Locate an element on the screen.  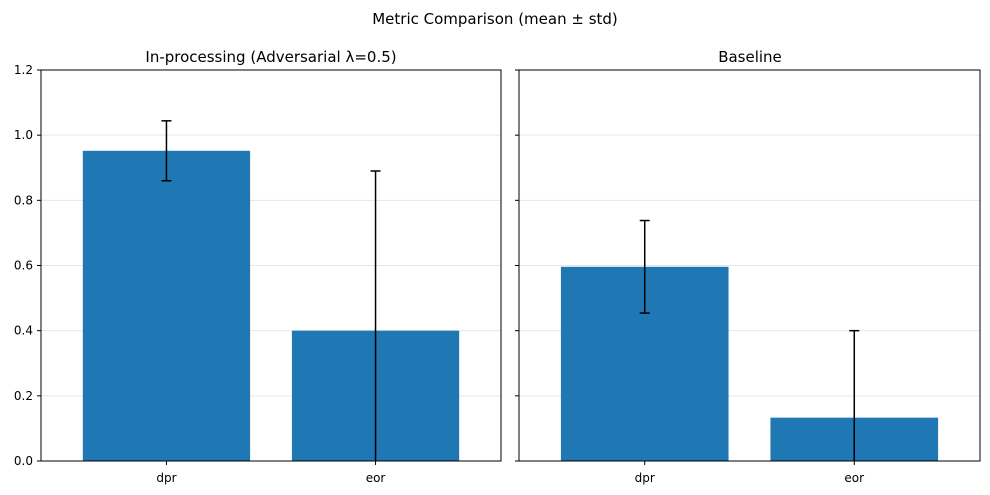
panel-title: Baseline is located at coordinates (750, 57).